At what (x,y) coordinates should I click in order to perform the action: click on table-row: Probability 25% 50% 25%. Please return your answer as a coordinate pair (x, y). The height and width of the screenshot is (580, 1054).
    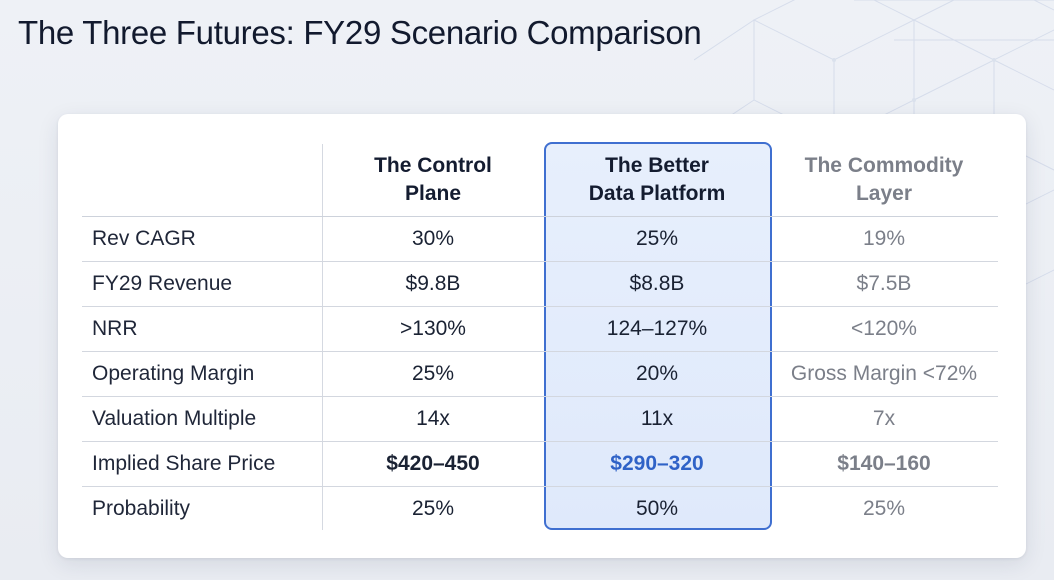
    Looking at the image, I should click on (540, 509).